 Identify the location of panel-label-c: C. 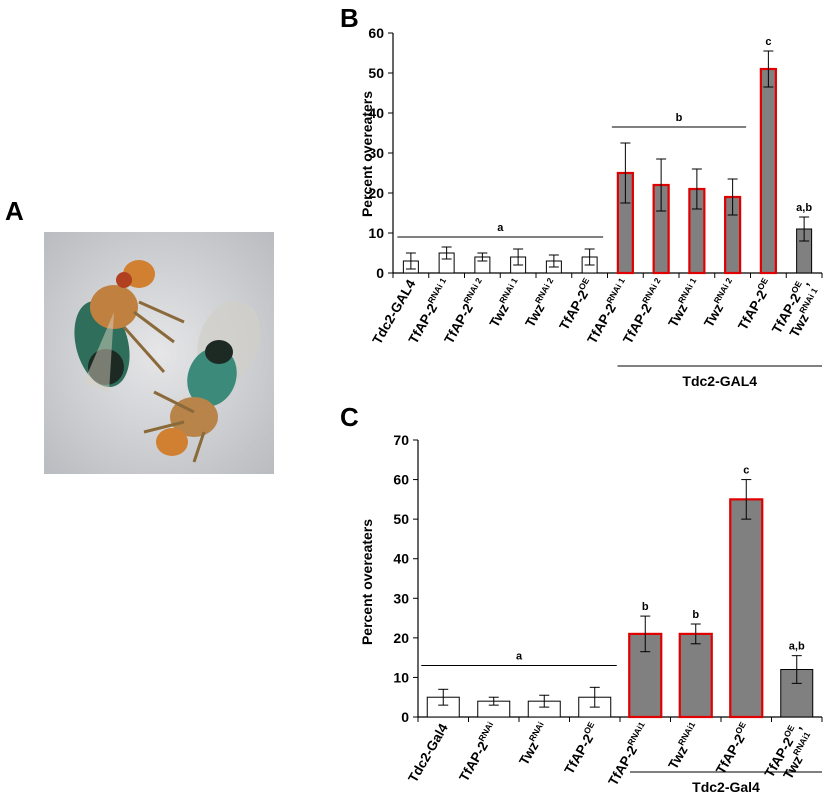
(349, 417).